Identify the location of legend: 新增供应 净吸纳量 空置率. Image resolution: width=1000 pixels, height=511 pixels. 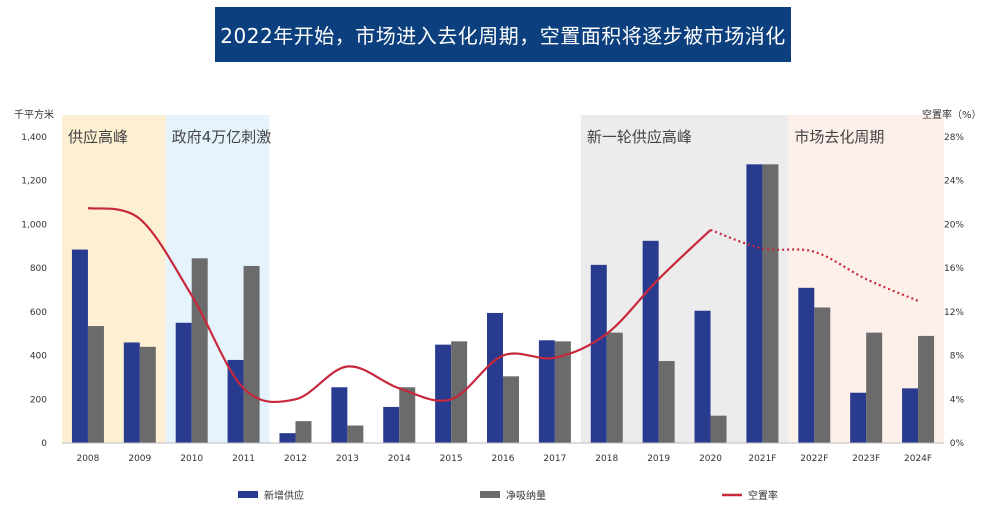
(508, 495).